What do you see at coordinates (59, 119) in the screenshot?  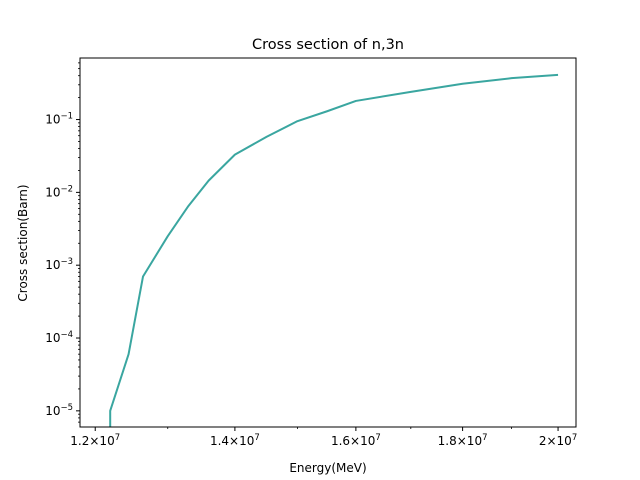 I see `y-tick-label: 10⁻¹` at bounding box center [59, 119].